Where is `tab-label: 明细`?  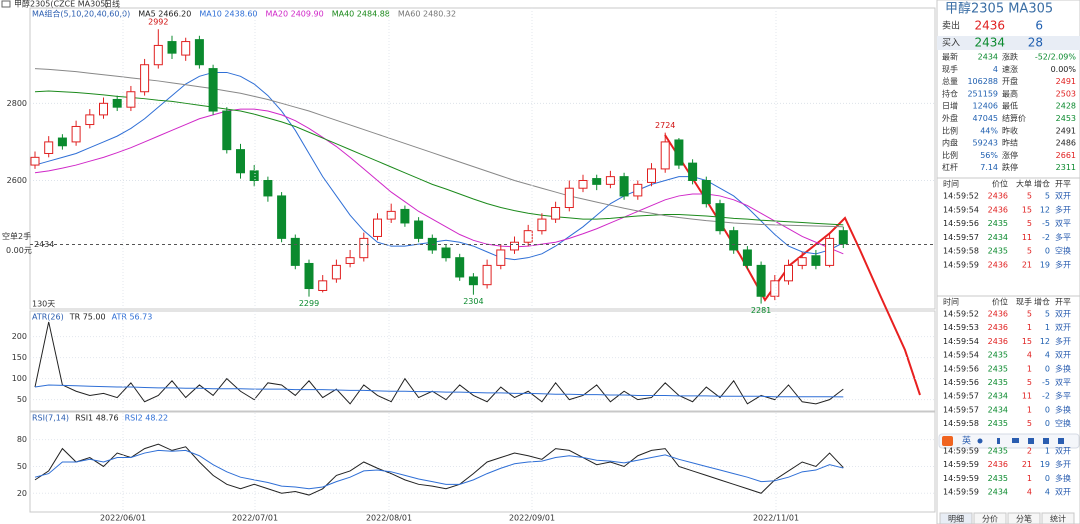 tab-label: 明细 is located at coordinates (956, 519).